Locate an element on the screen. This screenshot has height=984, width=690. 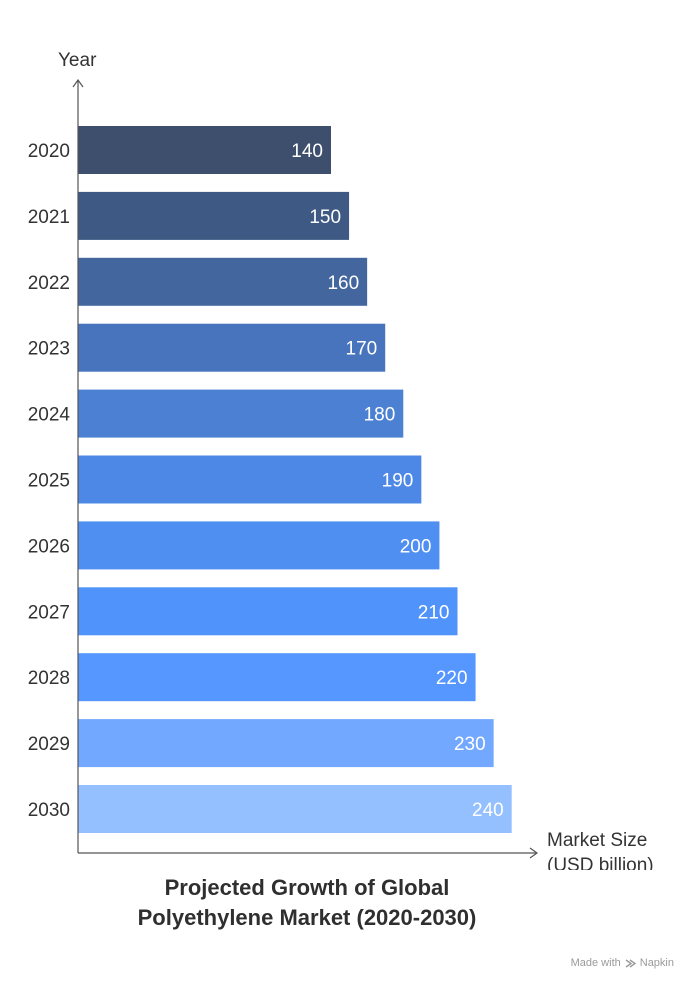
data-label-2021: 150 is located at coordinates (325, 217).